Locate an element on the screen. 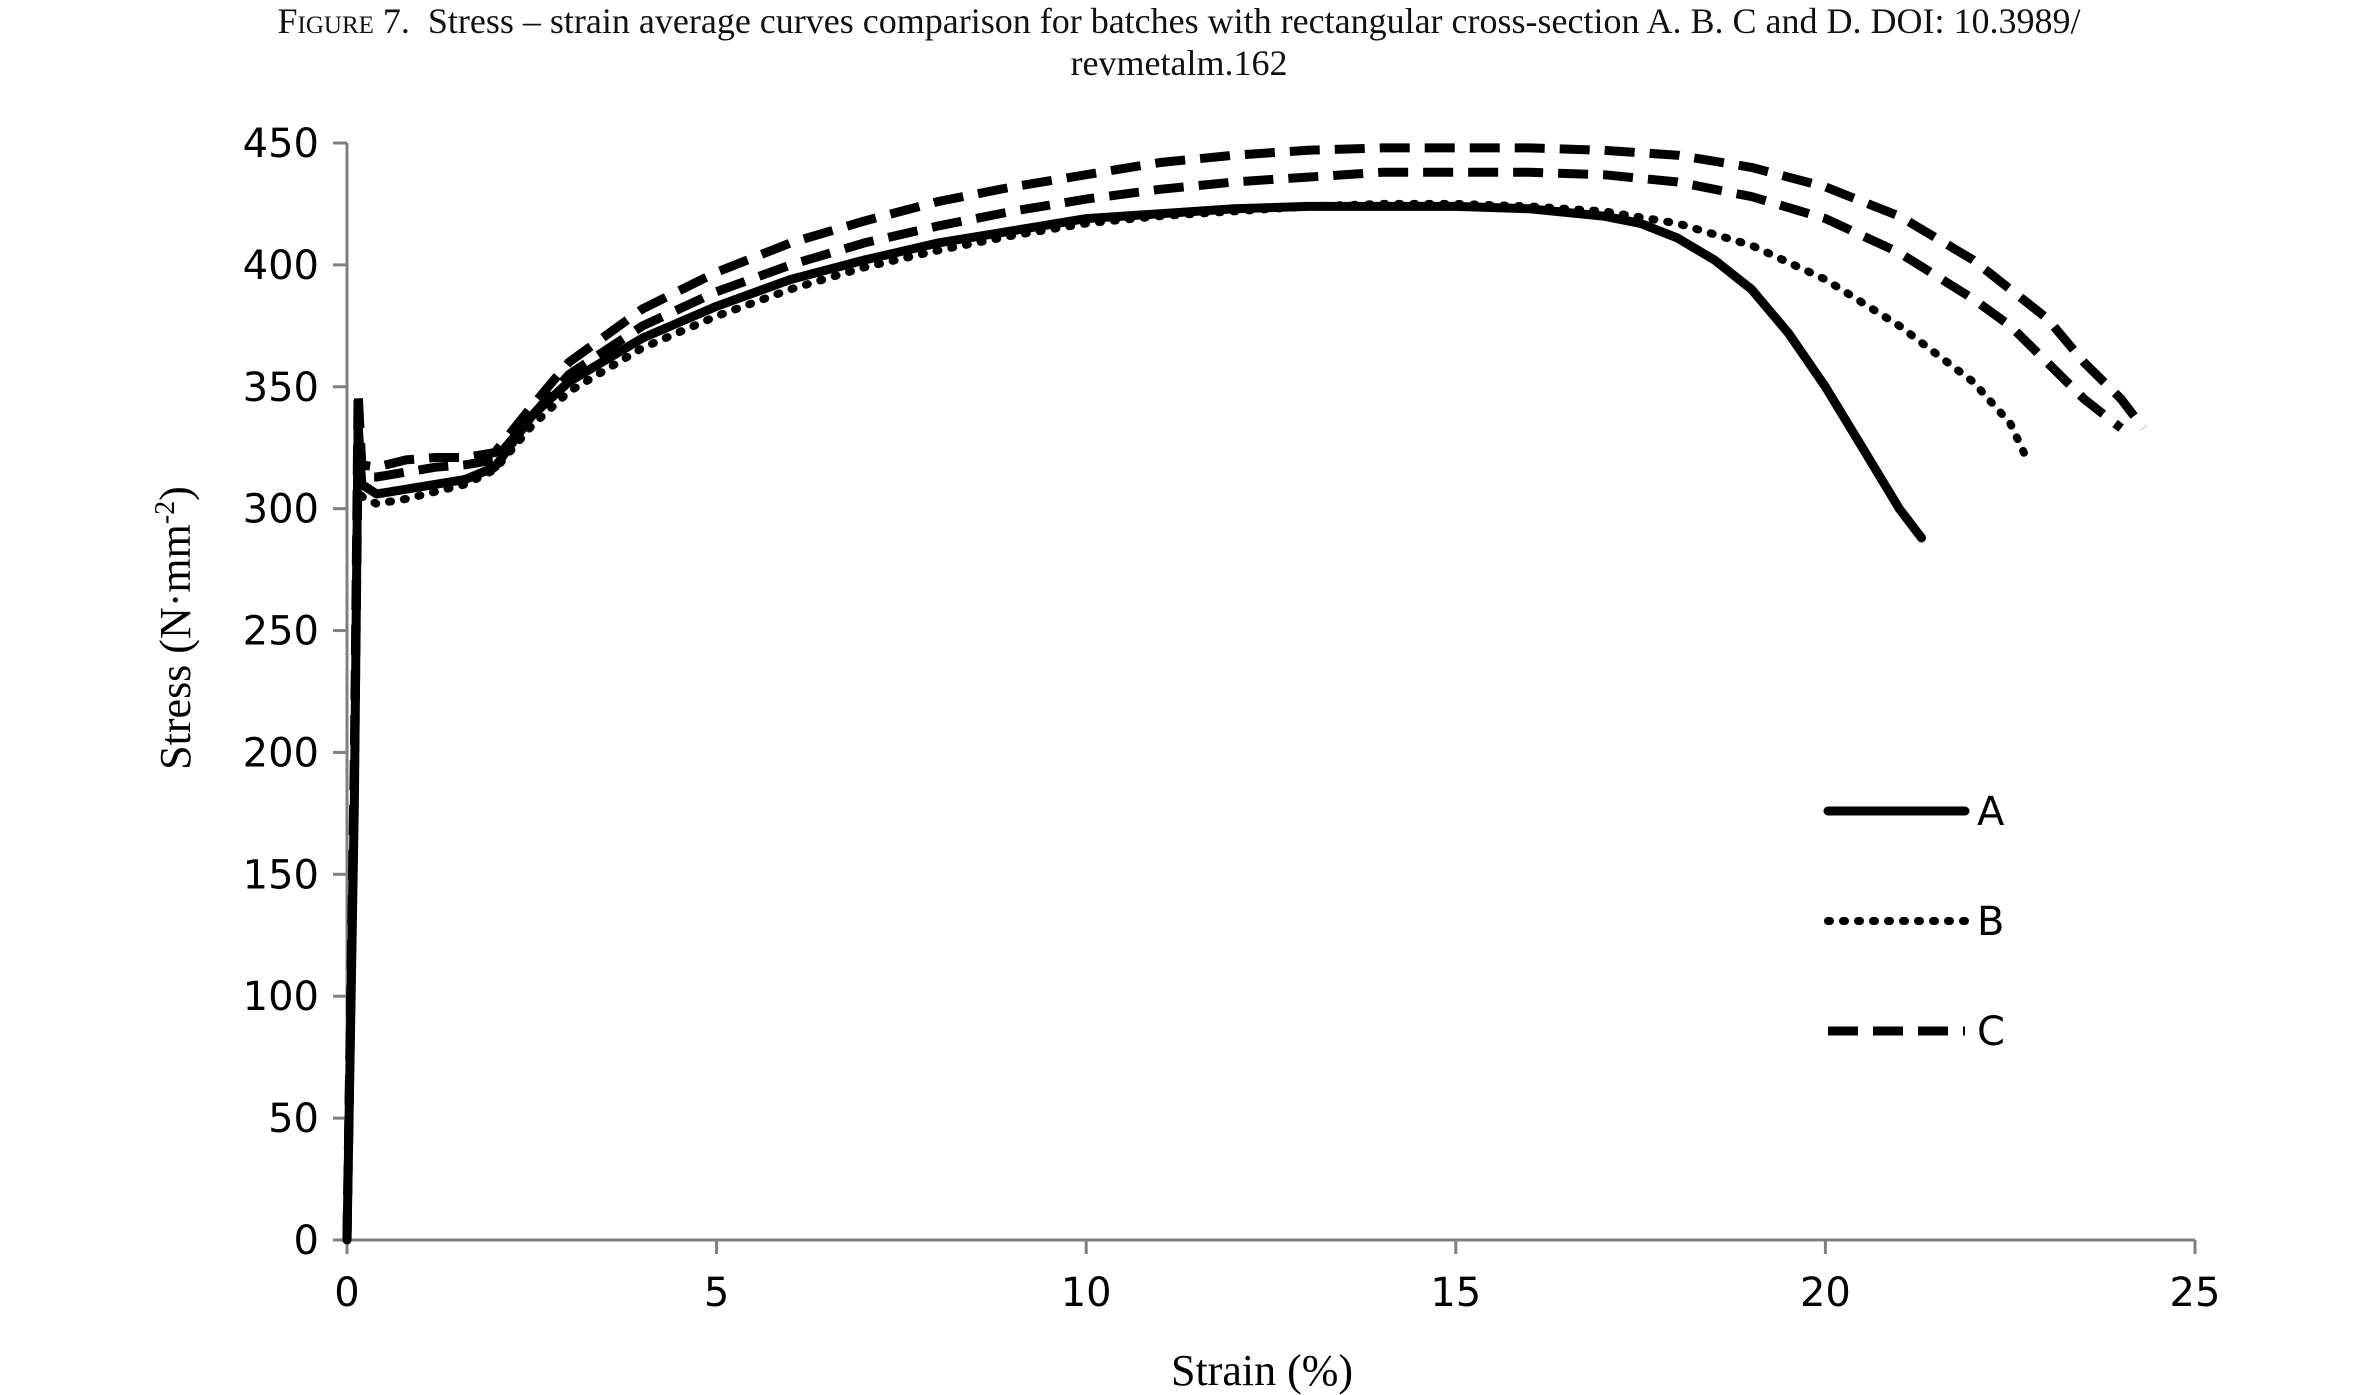  x-tick-label: 25 is located at coordinates (2195, 1293).